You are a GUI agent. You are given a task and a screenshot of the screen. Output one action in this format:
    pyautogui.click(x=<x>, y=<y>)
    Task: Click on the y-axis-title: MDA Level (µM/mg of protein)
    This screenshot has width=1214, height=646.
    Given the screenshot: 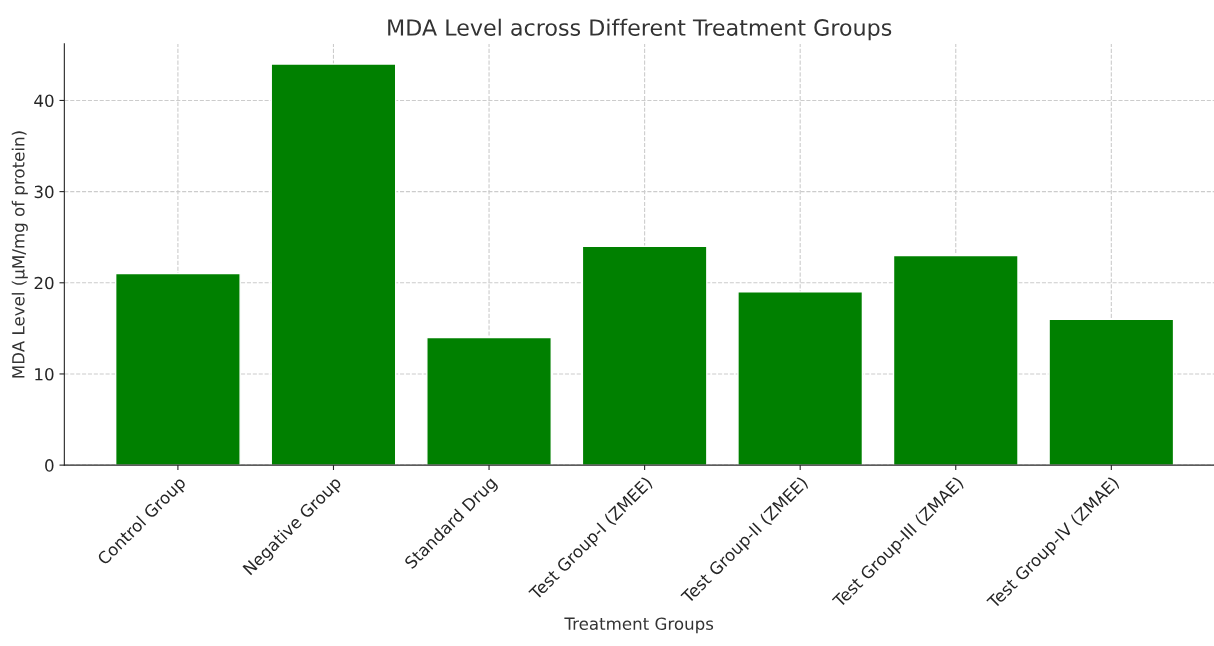 What is the action you would take?
    pyautogui.click(x=19, y=254)
    